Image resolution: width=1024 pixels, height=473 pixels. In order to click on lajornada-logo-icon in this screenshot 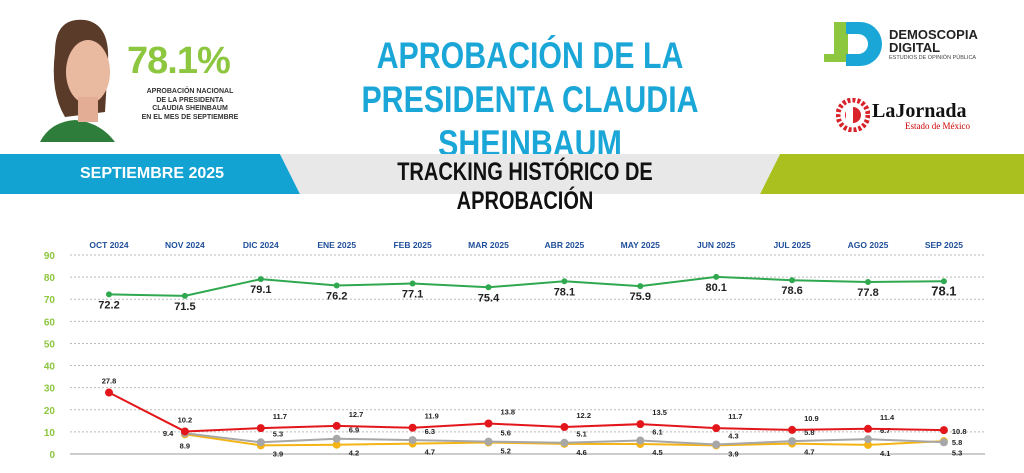, I will do `click(853, 115)`.